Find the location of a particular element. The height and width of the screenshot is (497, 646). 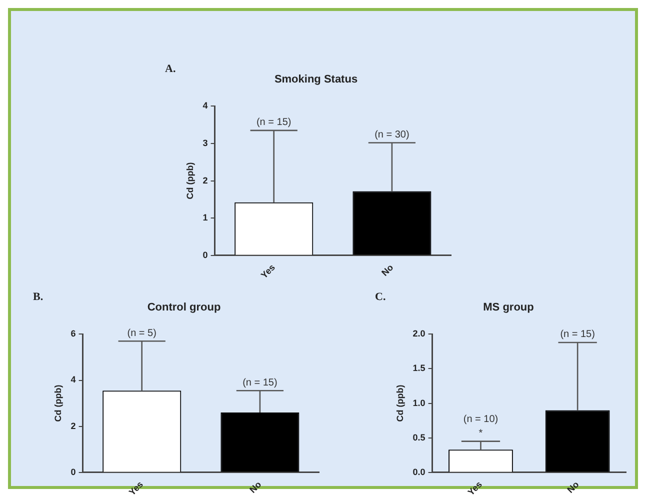

text: B. is located at coordinates (38, 297).